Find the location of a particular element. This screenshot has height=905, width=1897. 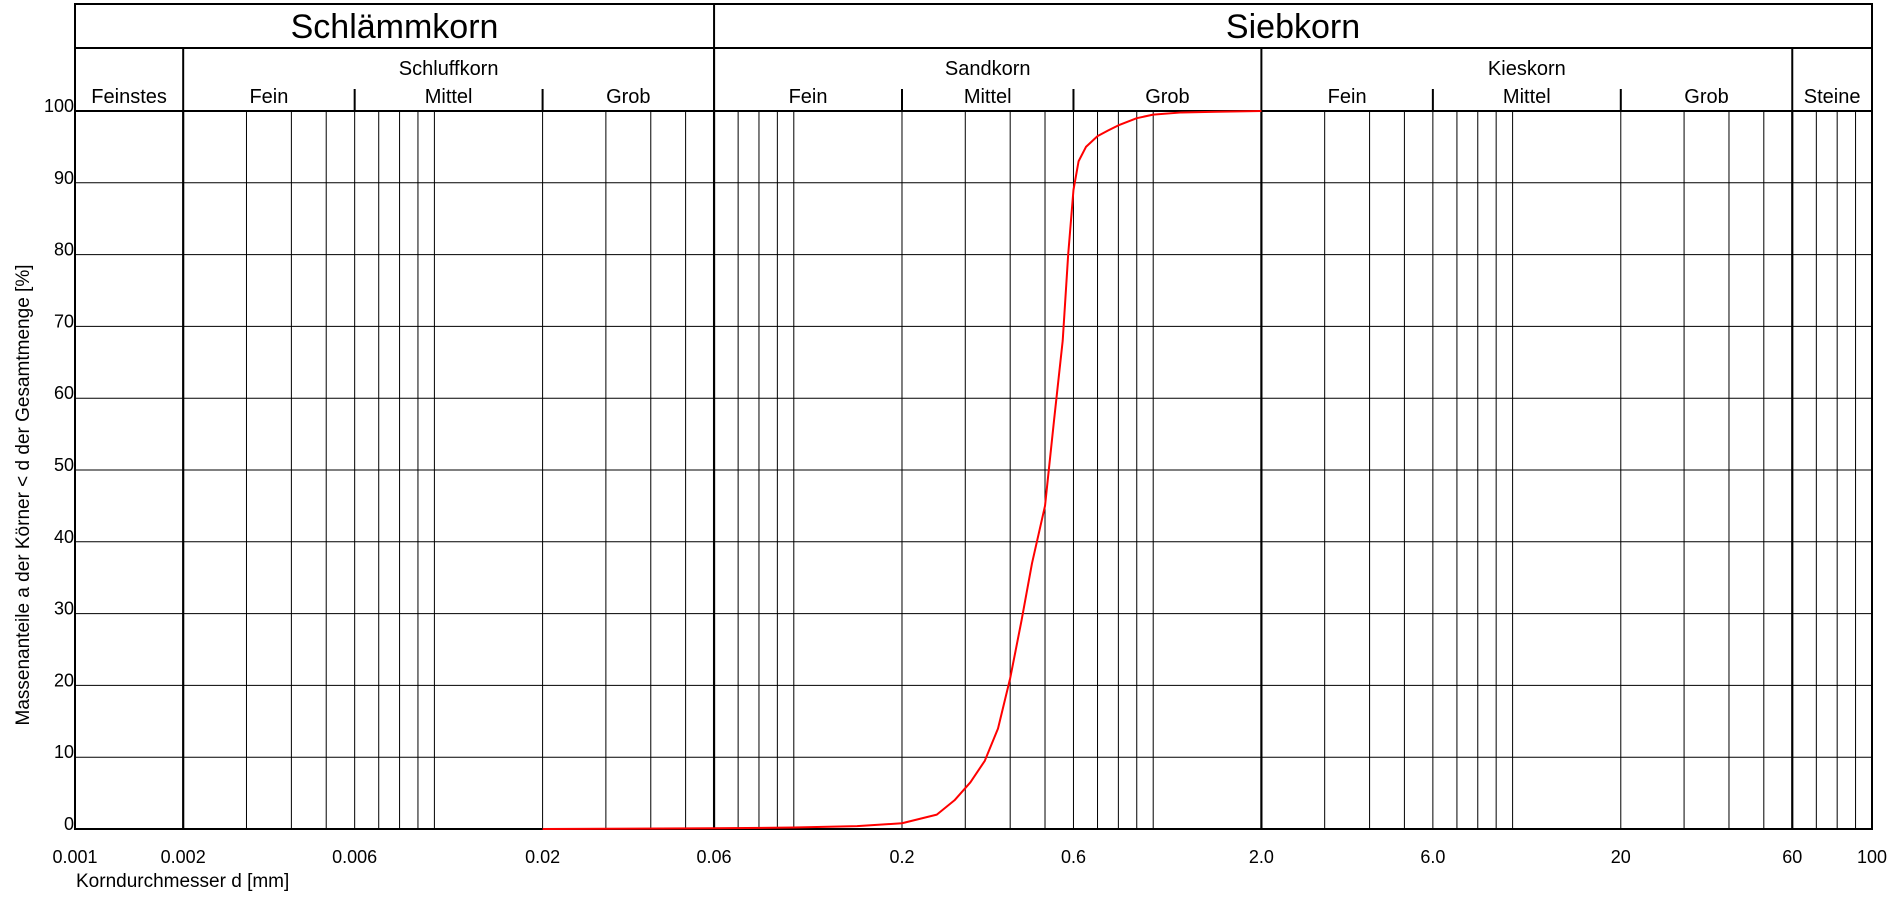

x-tick-label: 20 is located at coordinates (1621, 857).